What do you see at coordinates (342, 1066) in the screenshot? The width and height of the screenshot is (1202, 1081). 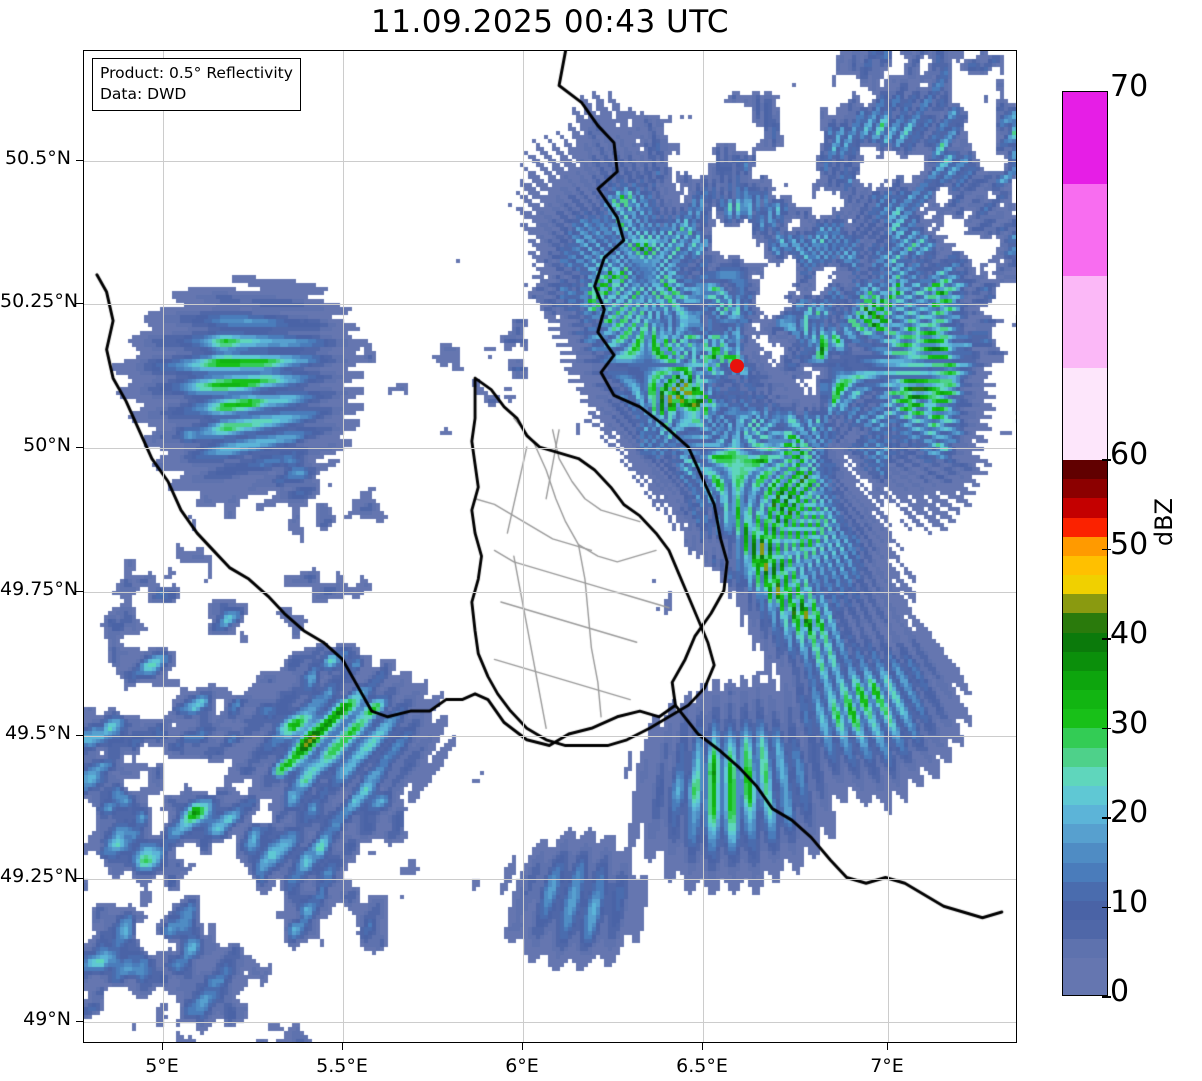 I see `xtick-label-1: 5.5°E` at bounding box center [342, 1066].